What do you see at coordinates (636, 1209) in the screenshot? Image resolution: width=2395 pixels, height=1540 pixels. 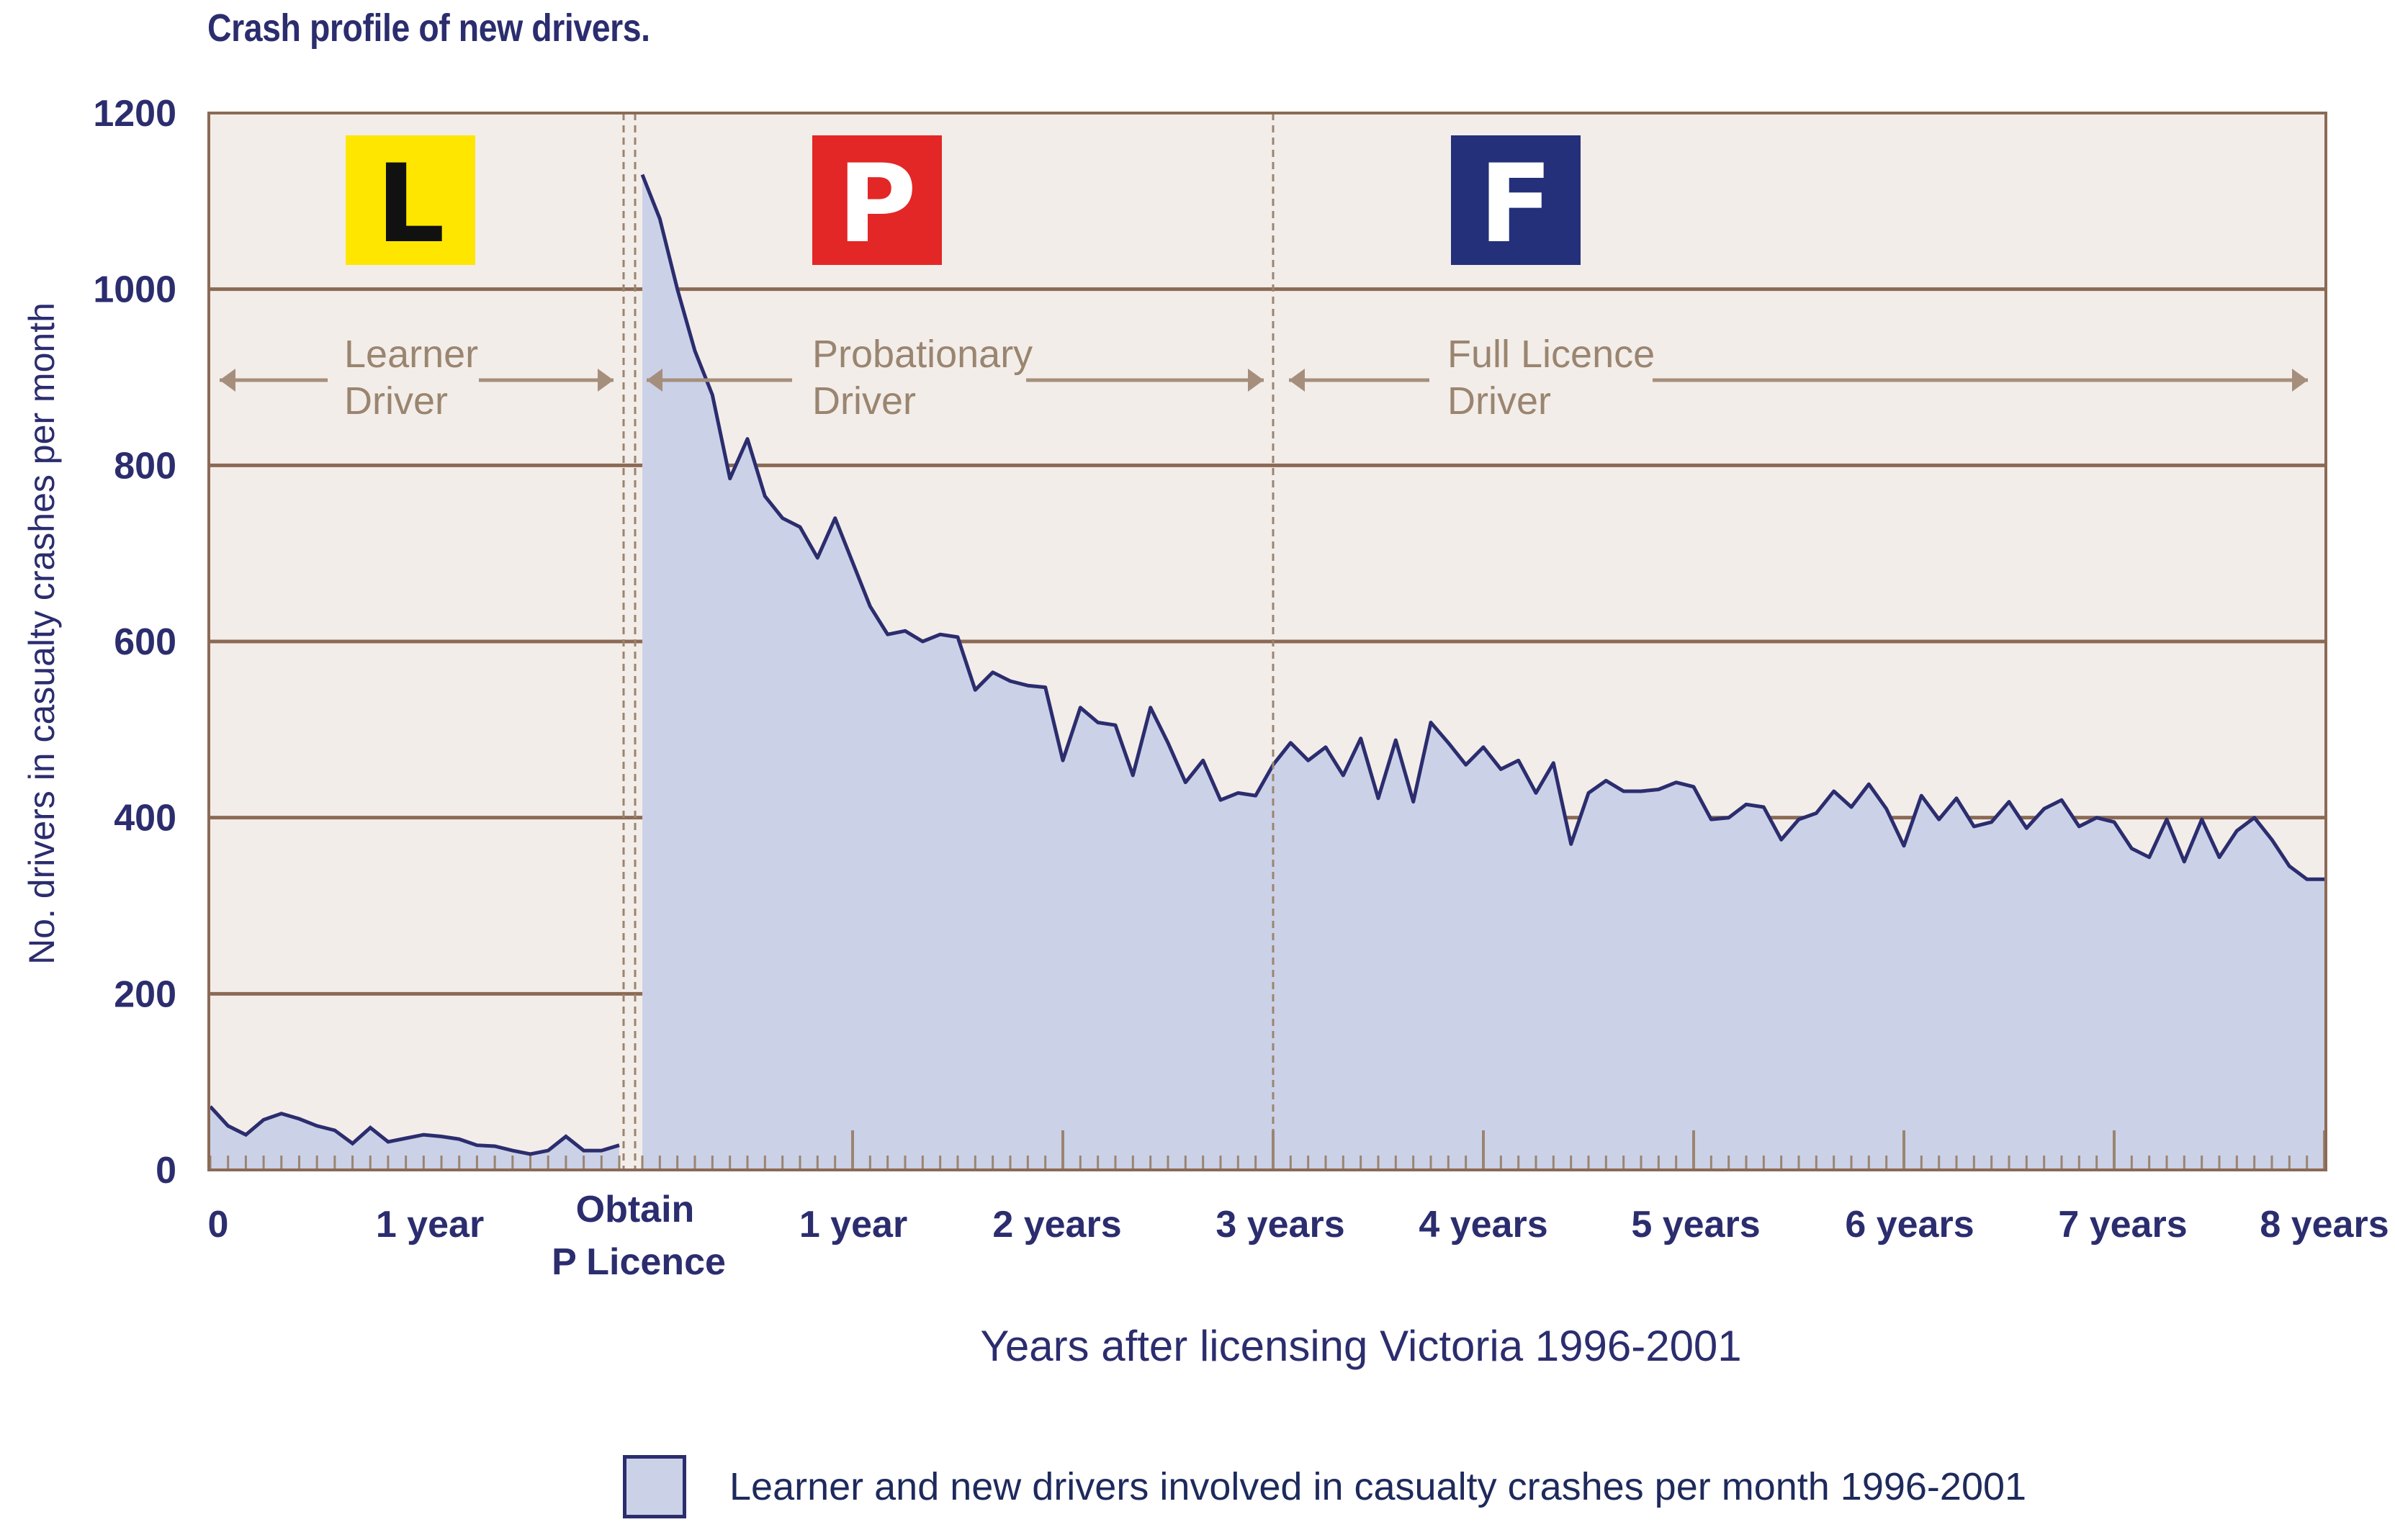 I see `x-tick-label-obtain: Obtain` at bounding box center [636, 1209].